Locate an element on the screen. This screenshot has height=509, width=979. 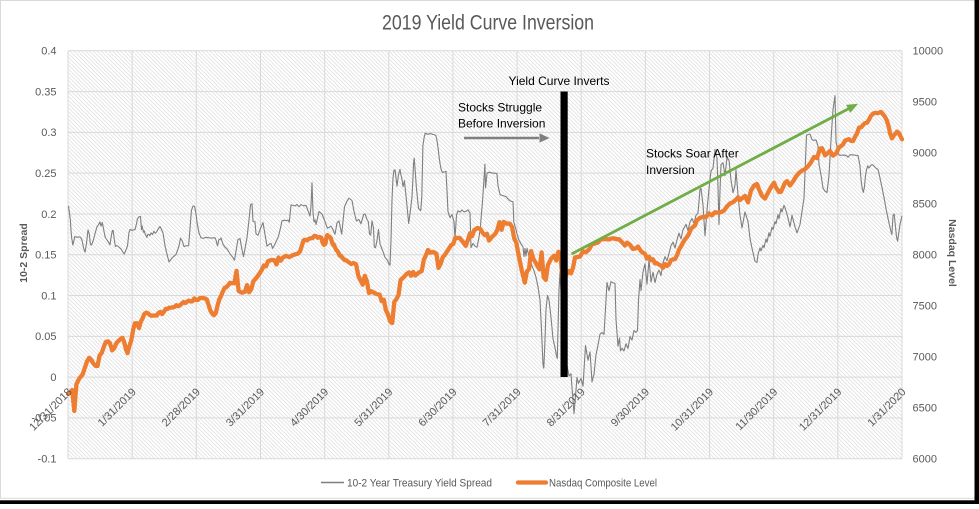
svg-text: 0.2 is located at coordinates (48, 215).